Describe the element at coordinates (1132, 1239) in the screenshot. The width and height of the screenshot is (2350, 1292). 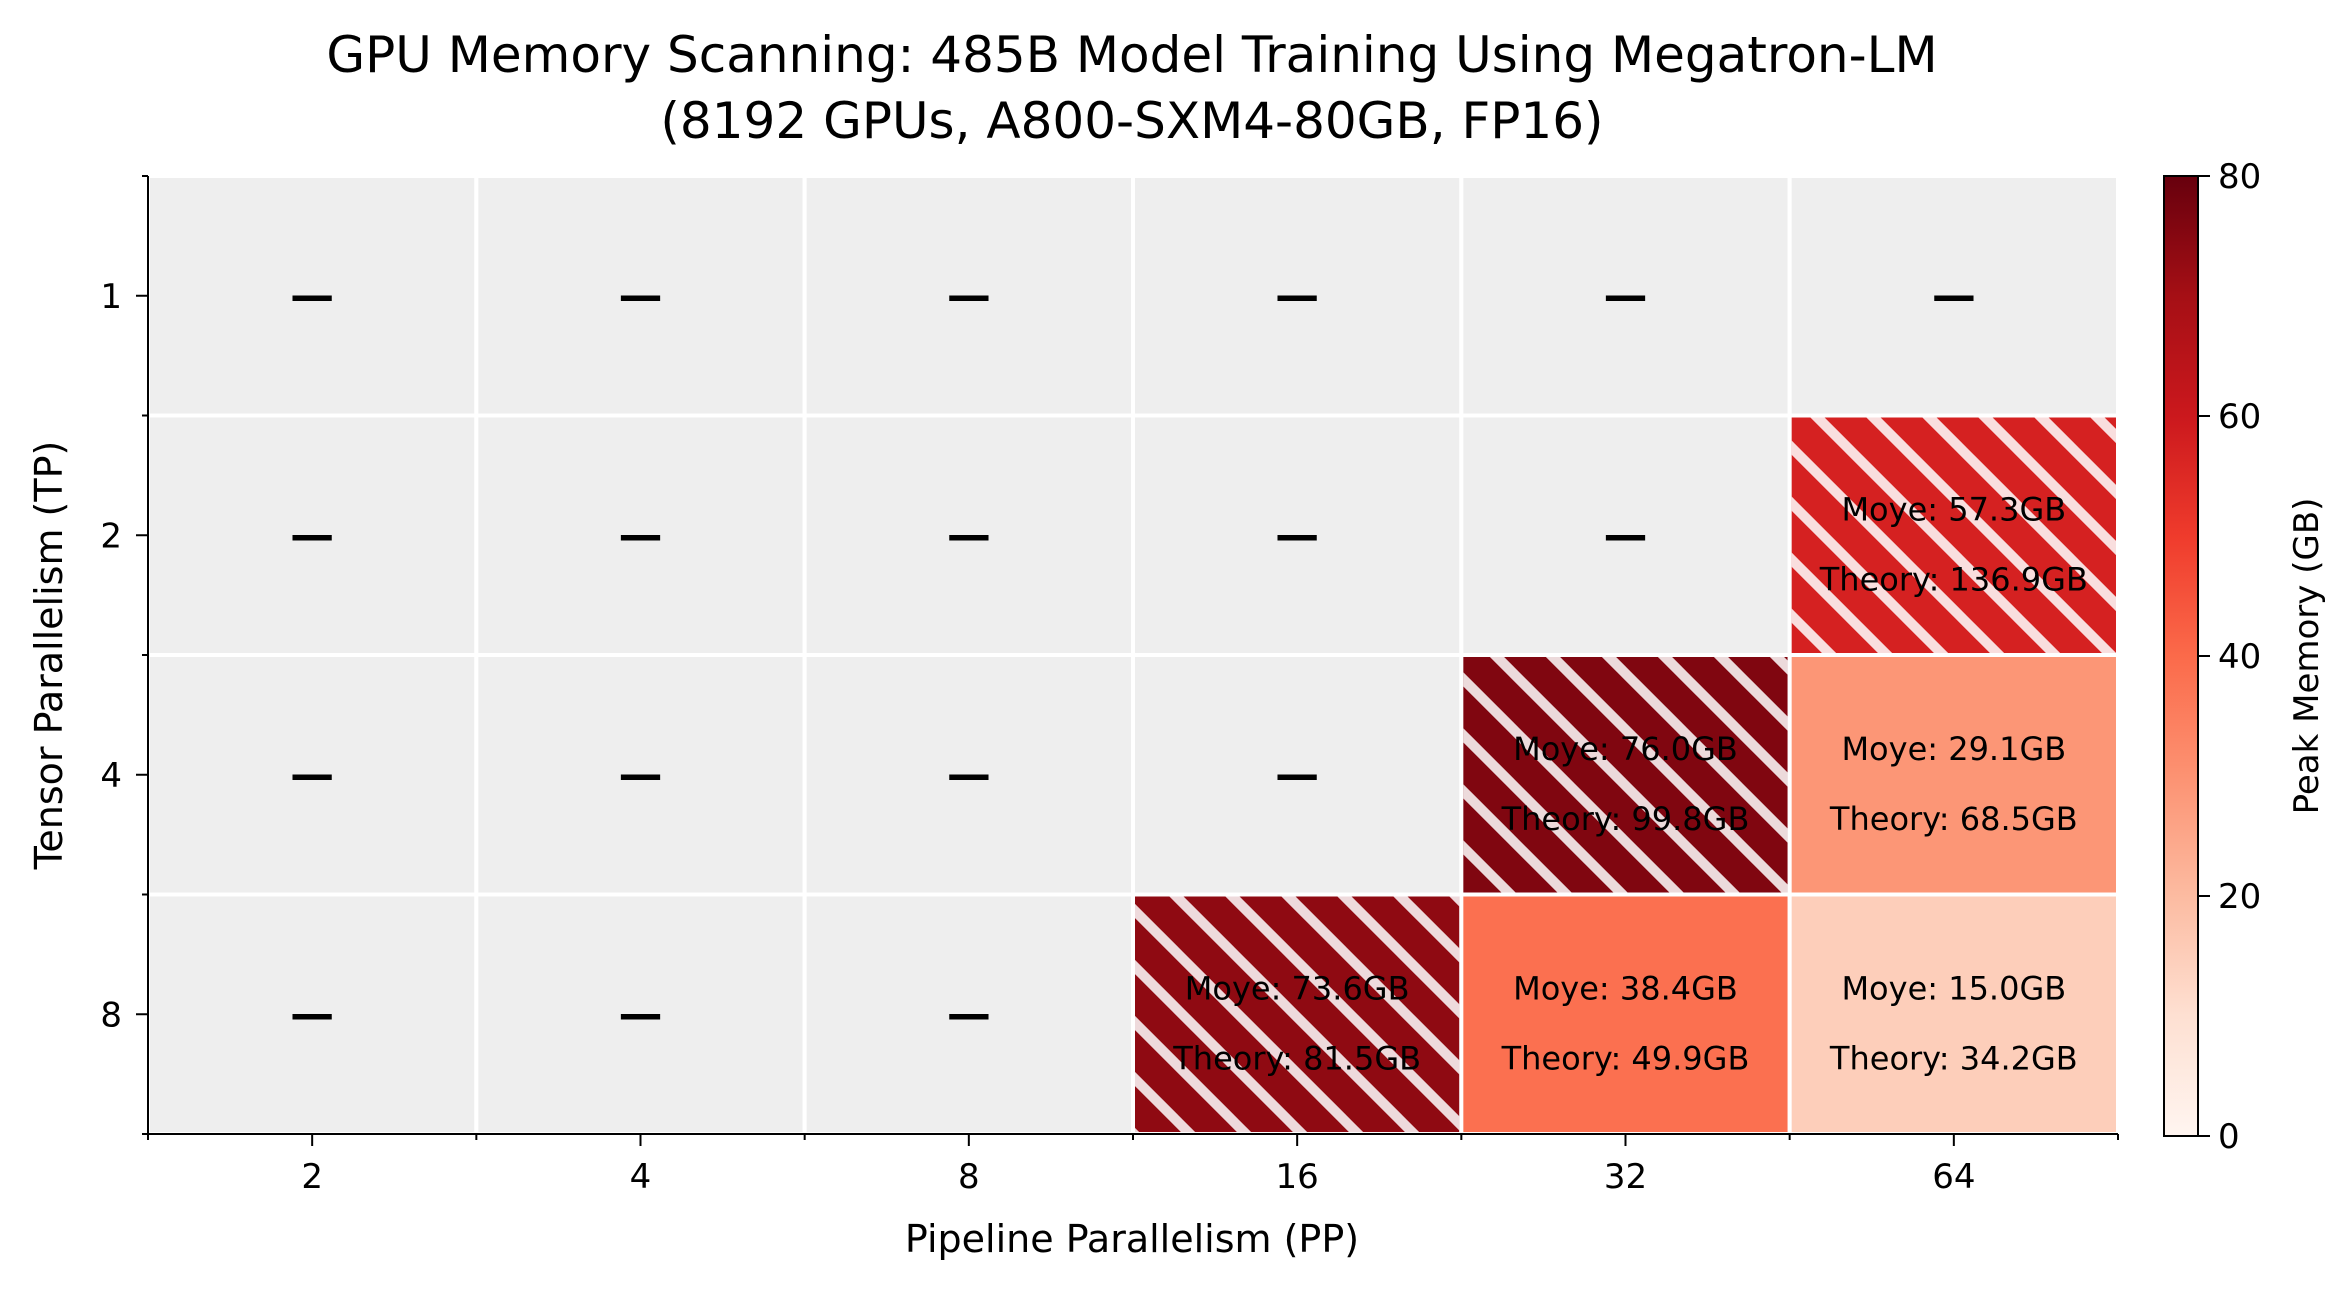
I see `x-axis-label: Pipeline Parallelism (PP)` at that location.